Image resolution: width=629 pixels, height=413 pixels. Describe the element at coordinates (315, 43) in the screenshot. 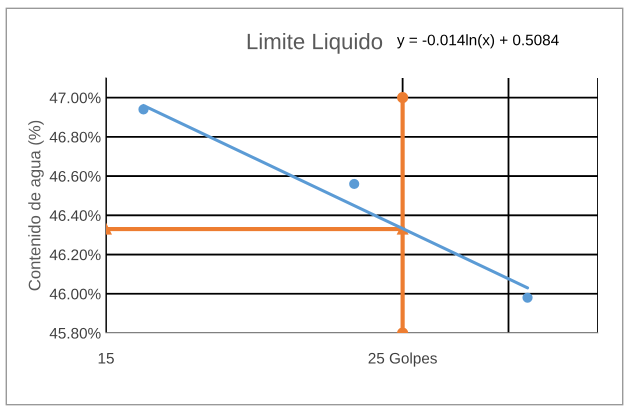

I see `chart-title: Limite Liquido` at that location.